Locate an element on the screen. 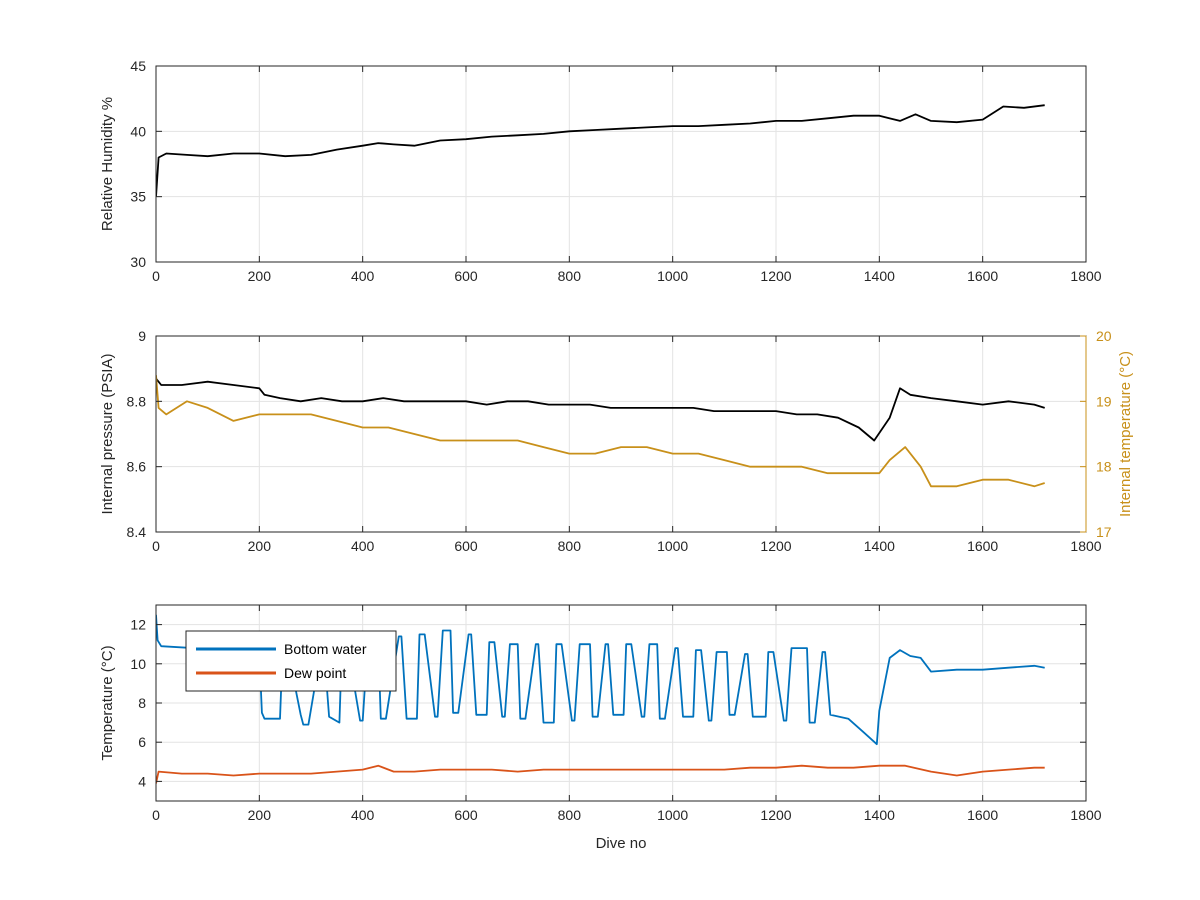  water-dewpoint-ytick-label: 8 is located at coordinates (142, 703).